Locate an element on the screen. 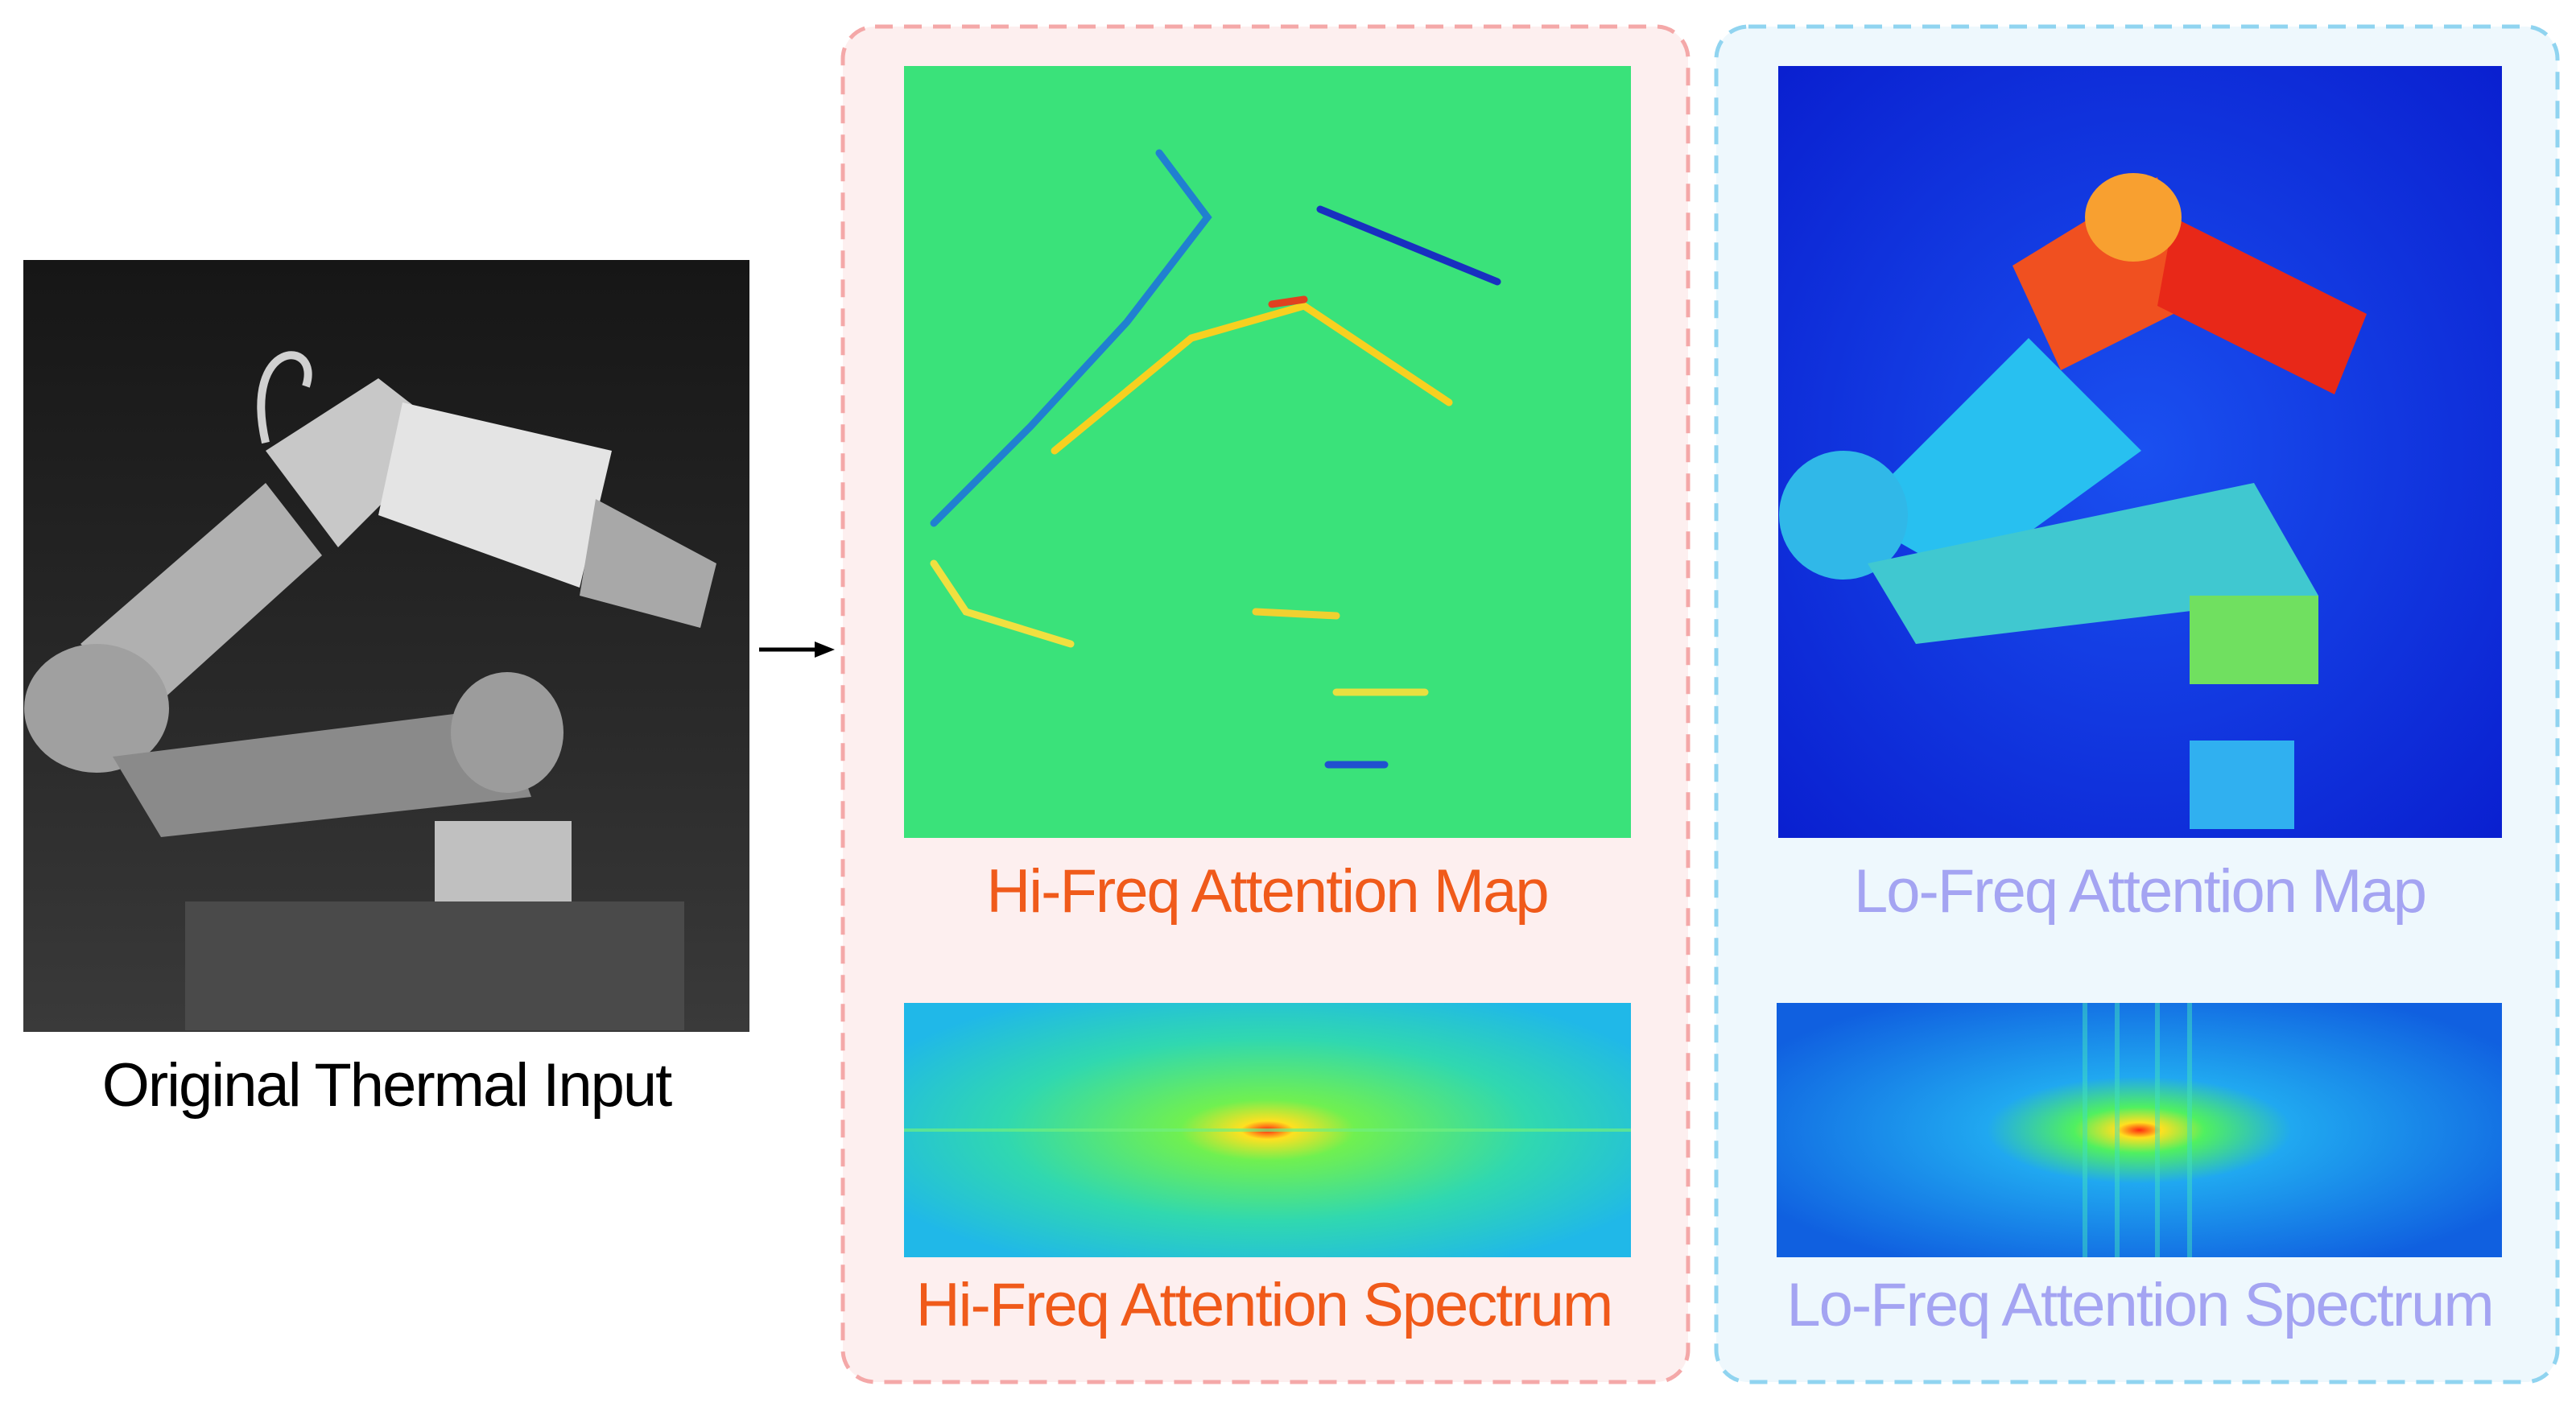 This screenshot has width=2576, height=1411. hi-map-label: Hi-Freq Attention Map is located at coordinates (1266, 891).